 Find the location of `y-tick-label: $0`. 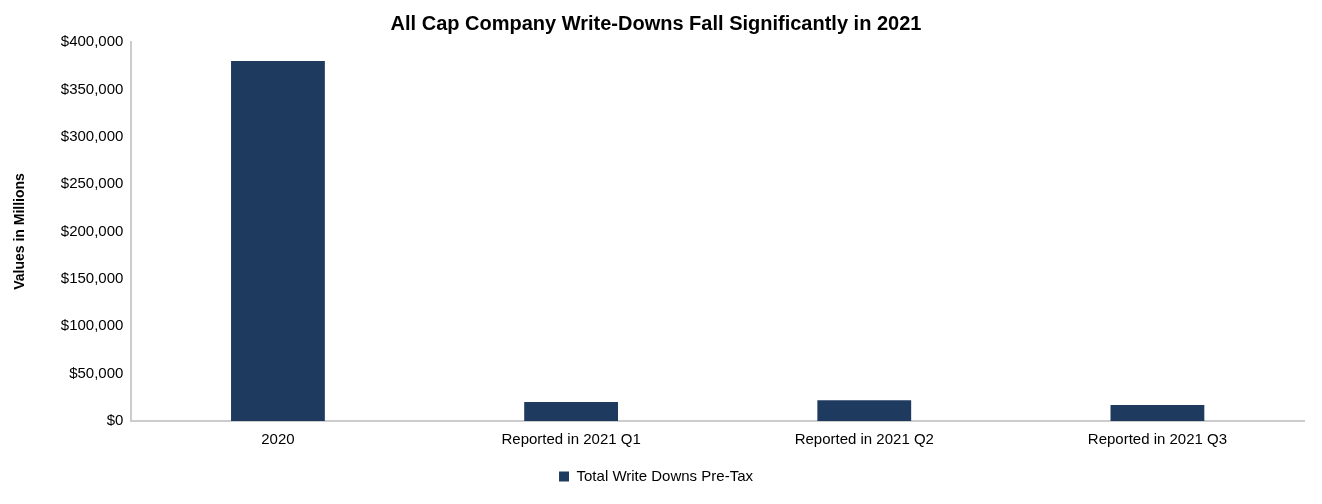

y-tick-label: $0 is located at coordinates (115, 420).